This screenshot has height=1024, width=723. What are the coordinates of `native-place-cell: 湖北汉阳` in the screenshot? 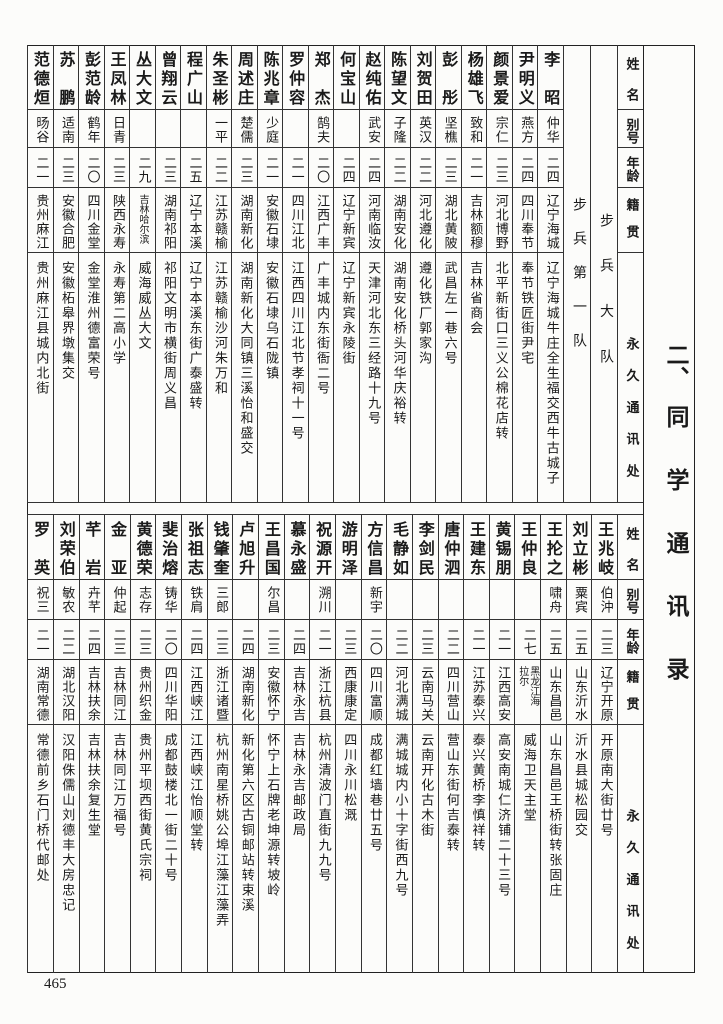 It's located at (66, 692).